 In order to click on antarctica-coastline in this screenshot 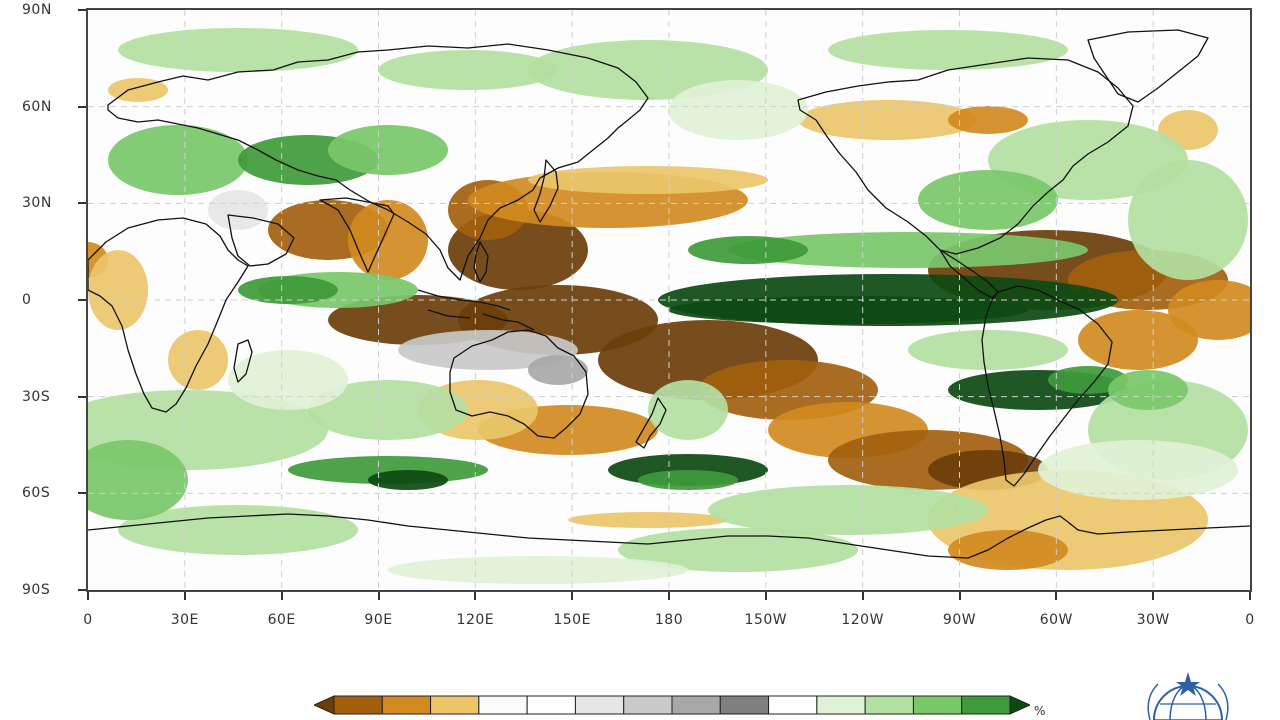, I will do `click(669, 536)`.